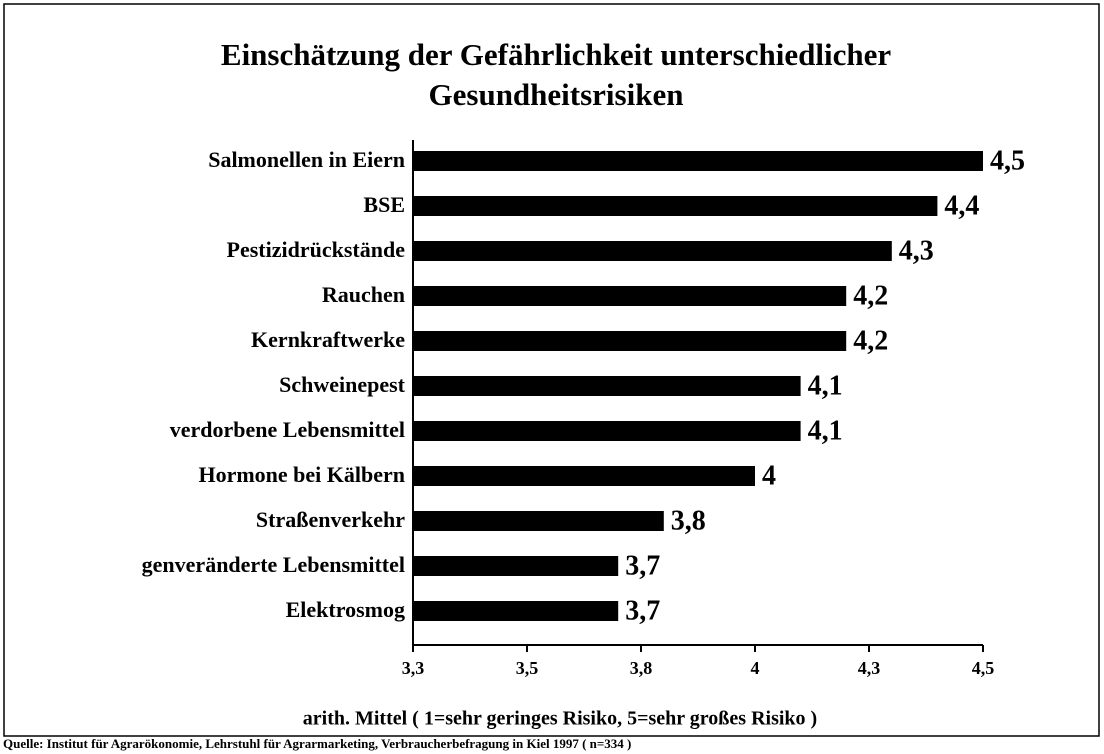 The image size is (1104, 754). I want to click on chart-title: Gesundheitsrisiken, so click(556, 94).